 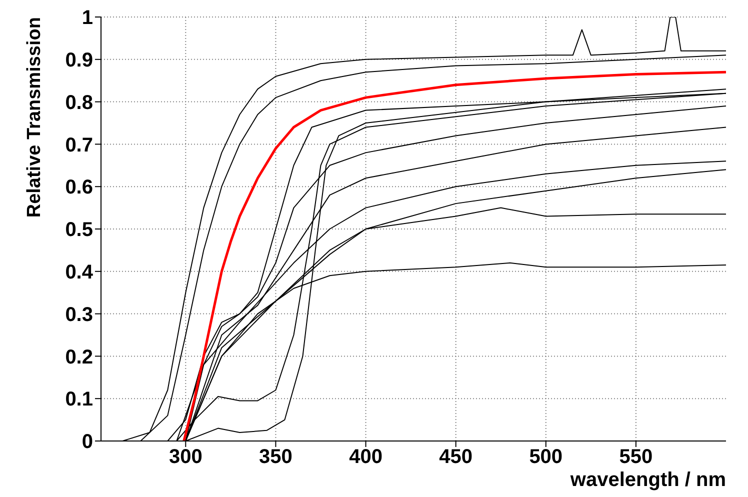 I want to click on y-tick-label: 0.1, so click(x=79, y=399).